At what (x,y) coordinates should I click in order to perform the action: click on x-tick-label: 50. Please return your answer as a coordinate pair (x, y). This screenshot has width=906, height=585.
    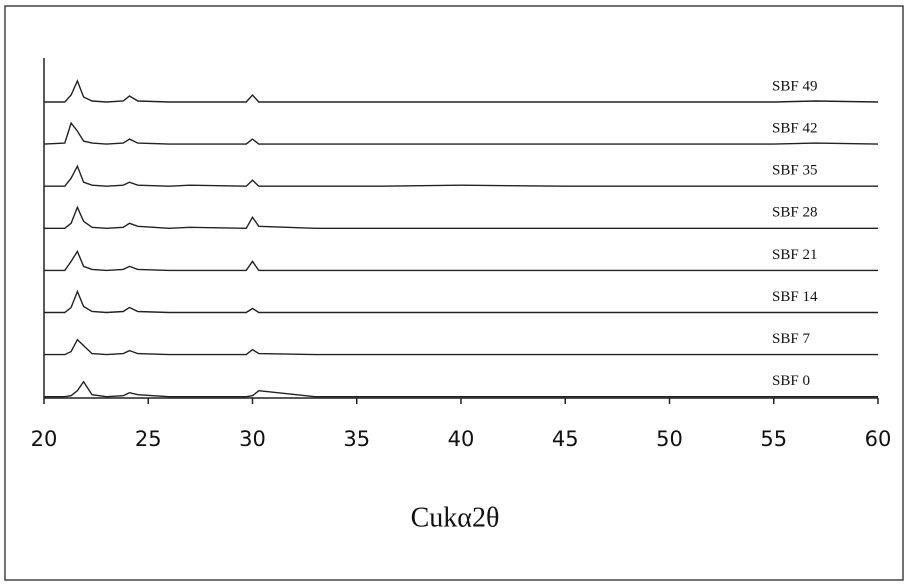
    Looking at the image, I should click on (669, 439).